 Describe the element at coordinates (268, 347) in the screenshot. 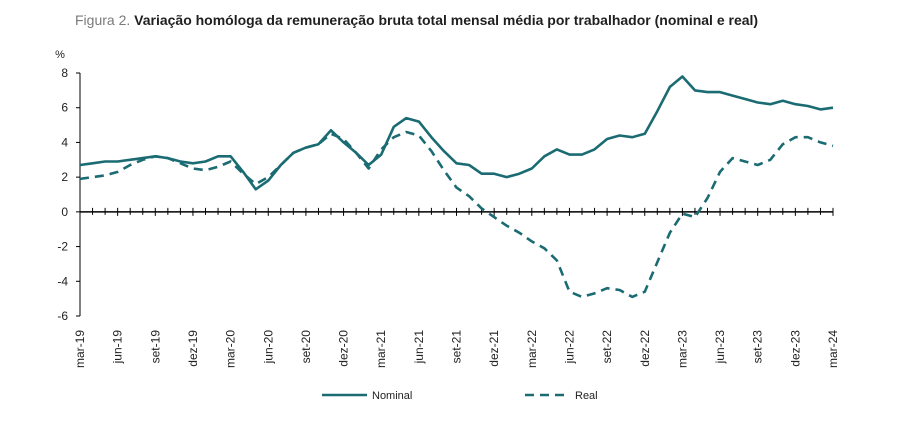

I see `x-tick-label: jun-20` at that location.